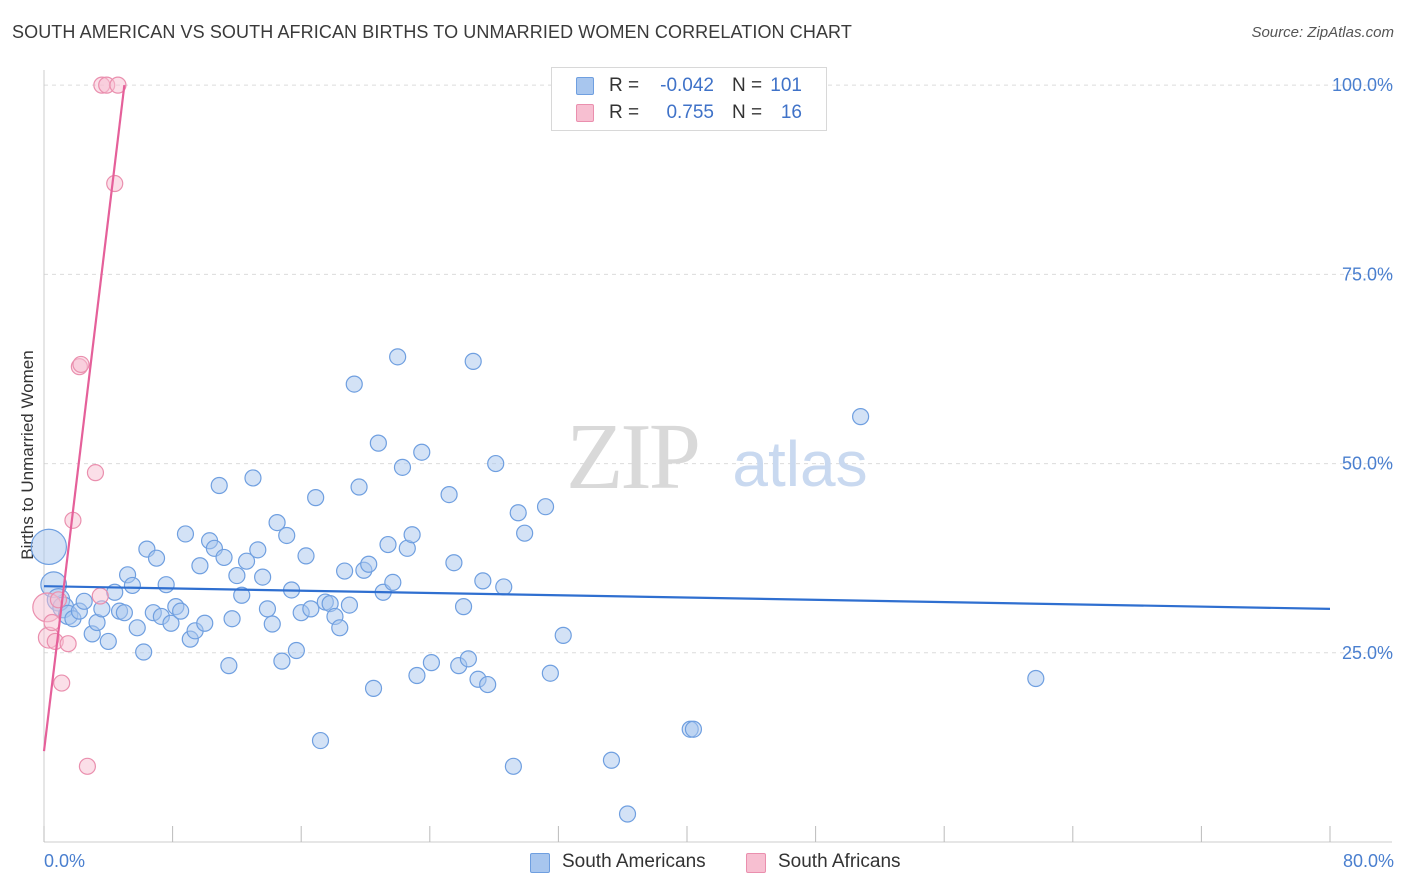  What do you see at coordinates (632, 457) in the screenshot?
I see `watermark-zip: ZIP` at bounding box center [632, 457].